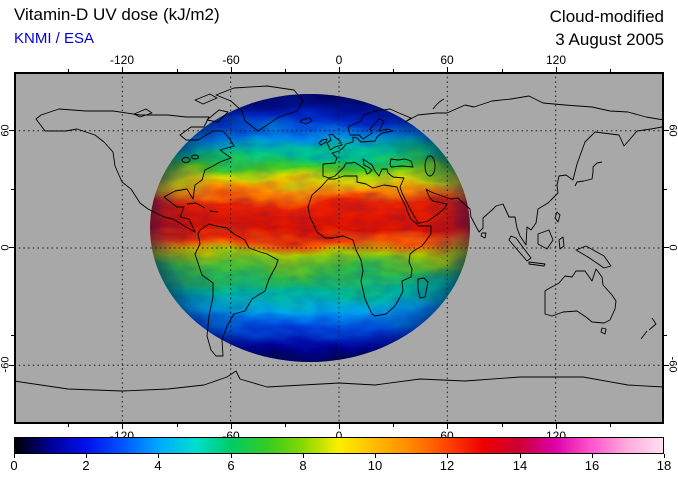 This screenshot has height=480, width=678. Describe the element at coordinates (483, 235) in the screenshot. I see `coastline-sri-lanka` at that location.